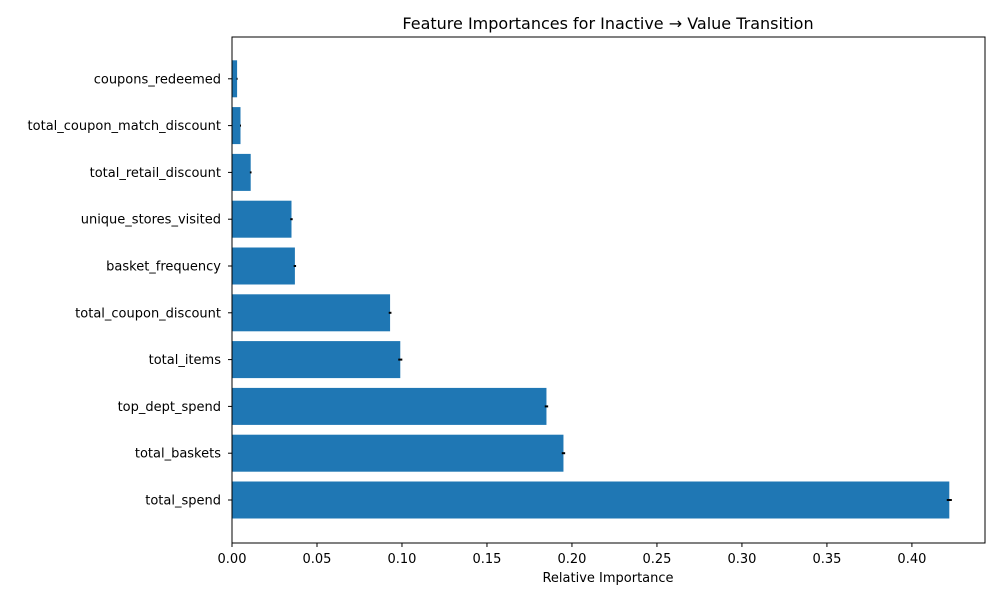  What do you see at coordinates (591, 500) in the screenshot?
I see `bar-total-spend` at bounding box center [591, 500].